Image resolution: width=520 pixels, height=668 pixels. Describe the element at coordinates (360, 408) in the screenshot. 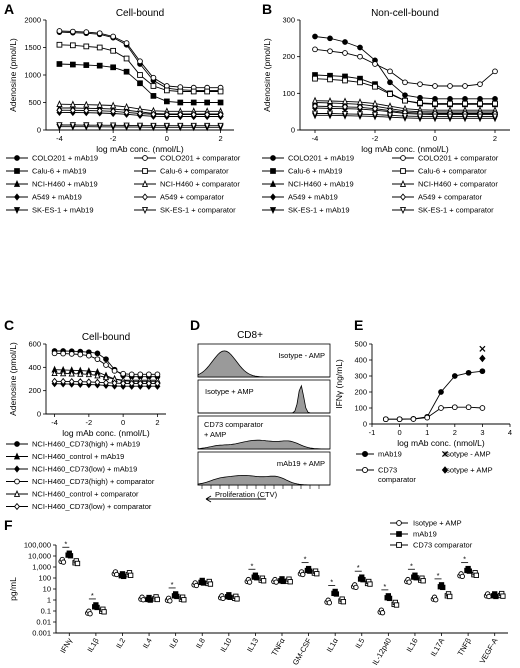

I see `y-tick-label: 100` at that location.